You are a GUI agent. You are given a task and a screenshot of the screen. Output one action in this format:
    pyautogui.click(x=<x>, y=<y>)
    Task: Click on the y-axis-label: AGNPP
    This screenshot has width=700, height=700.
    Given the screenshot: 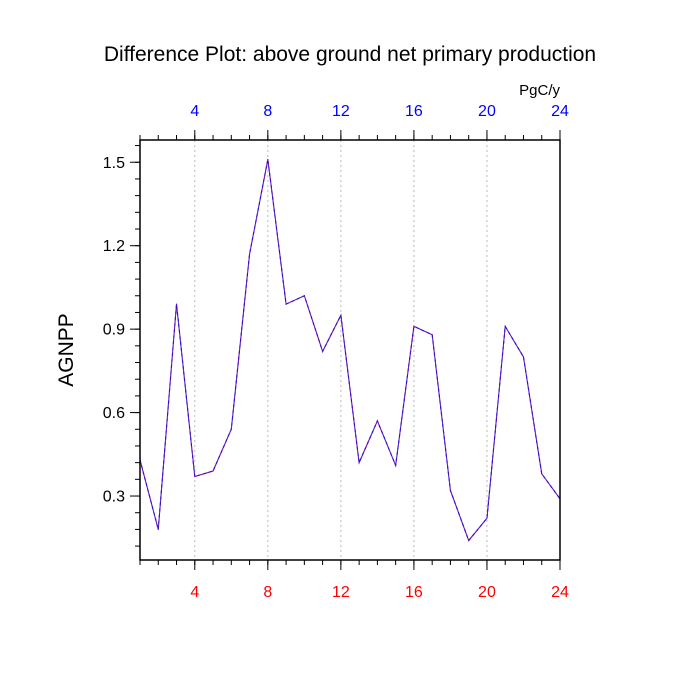 What is the action you would take?
    pyautogui.click(x=66, y=350)
    